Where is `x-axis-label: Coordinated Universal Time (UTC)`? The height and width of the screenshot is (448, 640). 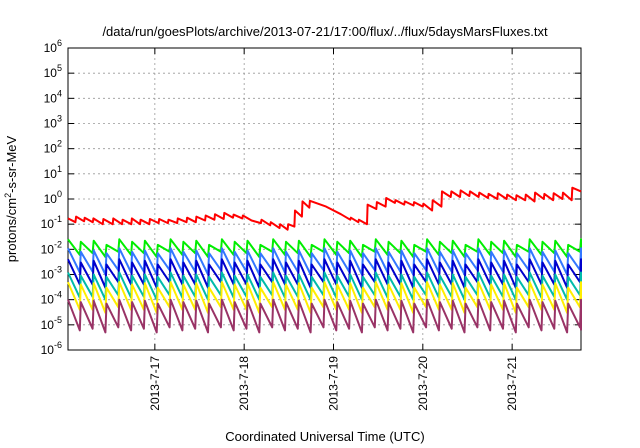
x-axis-label: Coordinated Universal Time (UTC) is located at coordinates (324, 436).